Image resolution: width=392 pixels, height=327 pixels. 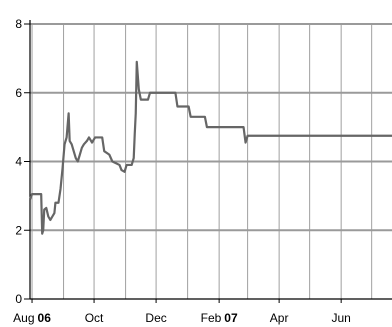 I want to click on x-tick-label: Oct, so click(x=94, y=318).